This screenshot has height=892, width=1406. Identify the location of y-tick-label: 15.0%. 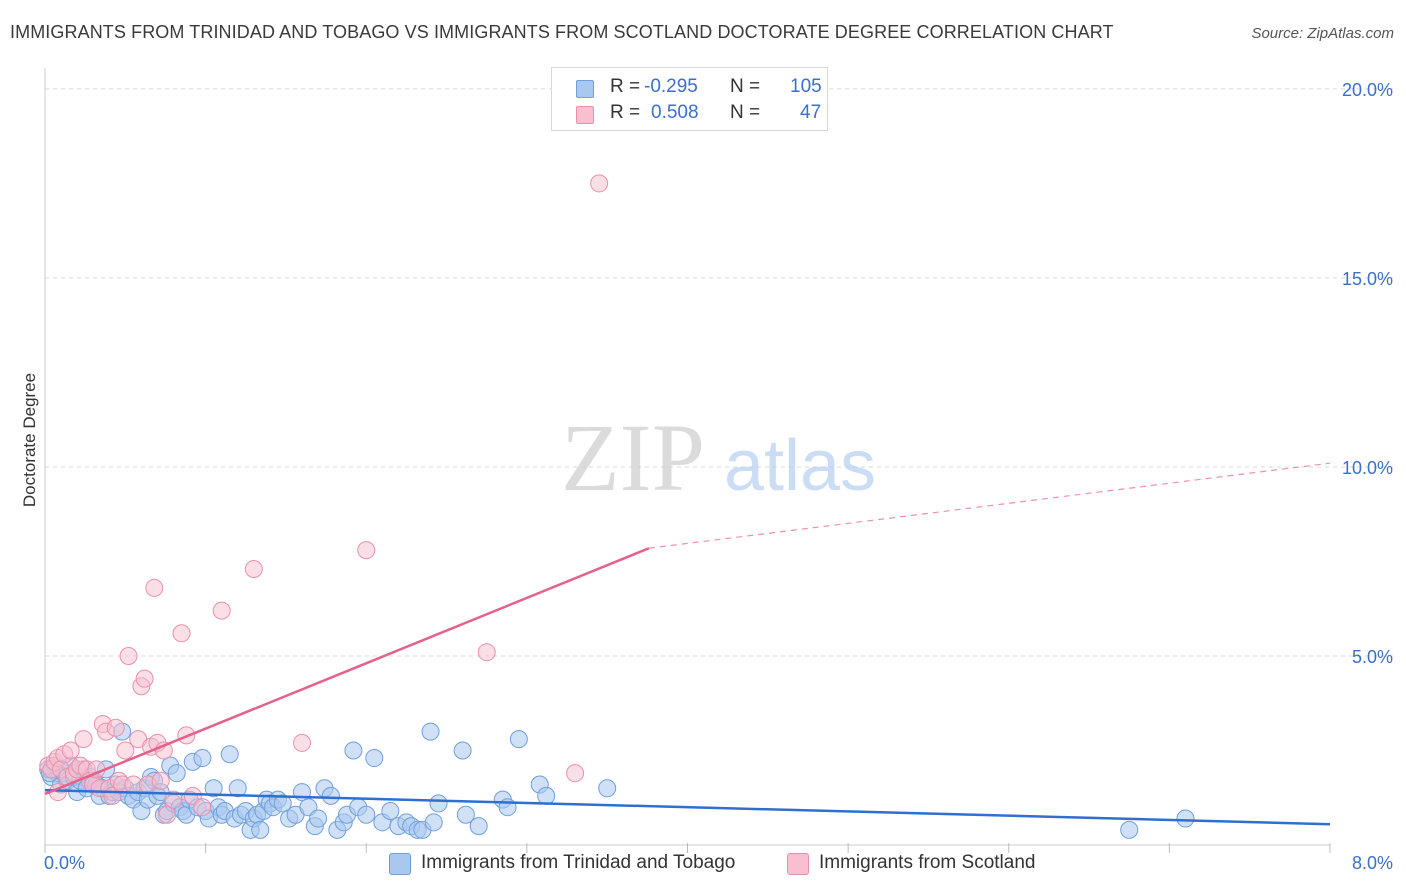
(1367, 279).